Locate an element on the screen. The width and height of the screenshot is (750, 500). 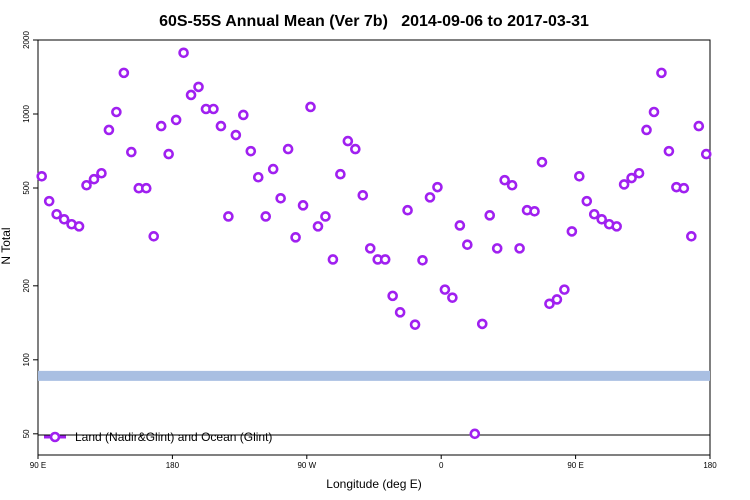
y-tick-label: 1000 is located at coordinates (26, 114).